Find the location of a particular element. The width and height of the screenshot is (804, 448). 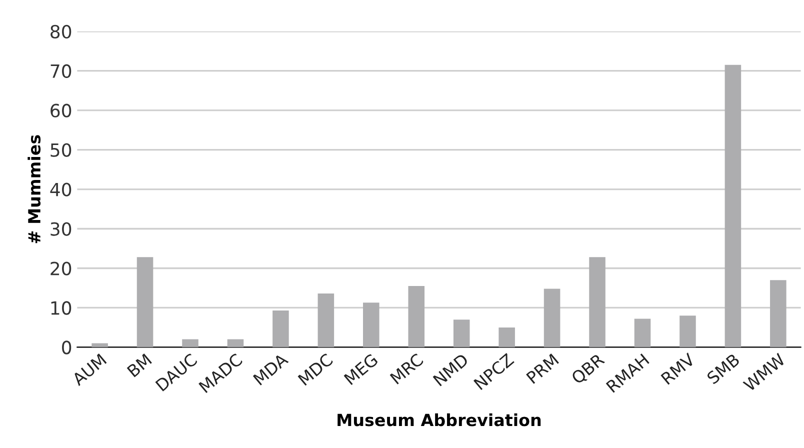

x-axis-title: Museum Abbreviation is located at coordinates (439, 419).